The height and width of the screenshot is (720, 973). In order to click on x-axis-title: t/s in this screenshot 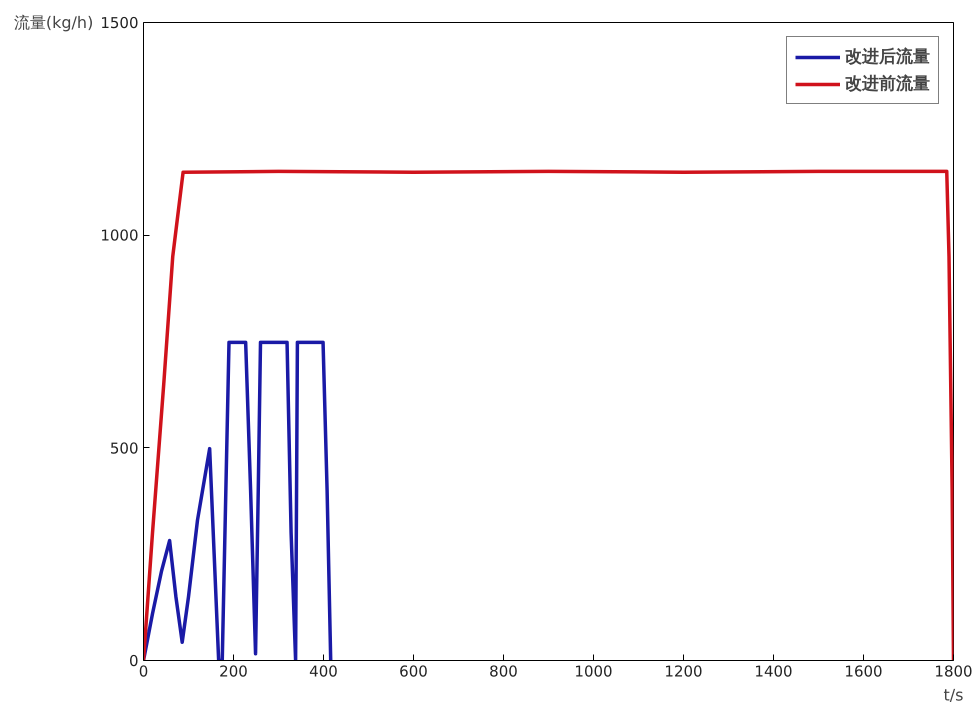, I will do `click(954, 695)`.